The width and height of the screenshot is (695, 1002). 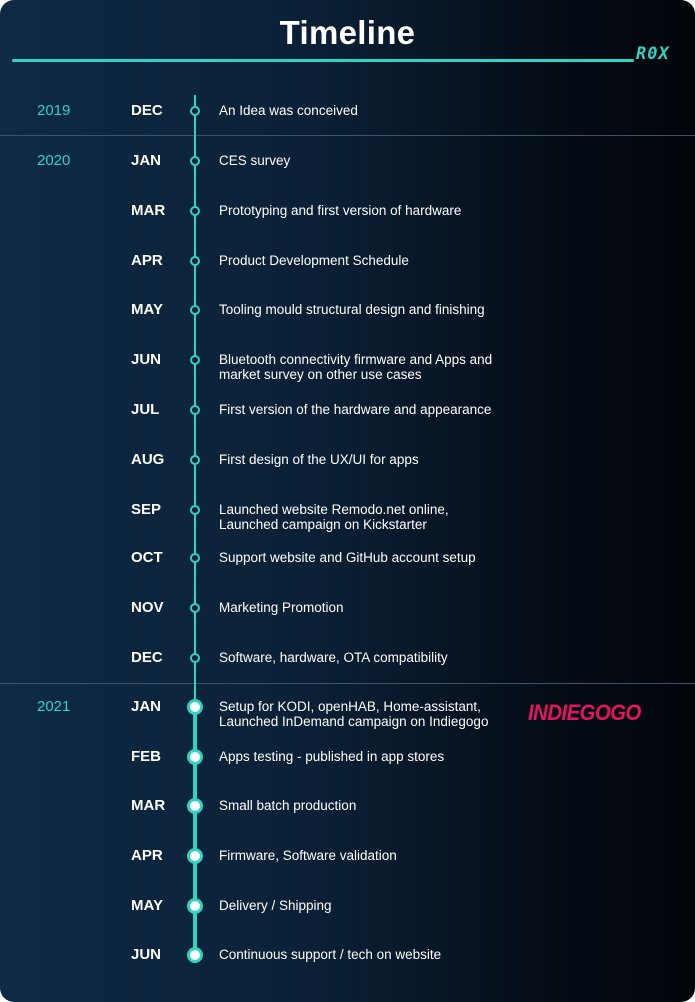 I want to click on year-divider-2020, so click(x=347, y=135).